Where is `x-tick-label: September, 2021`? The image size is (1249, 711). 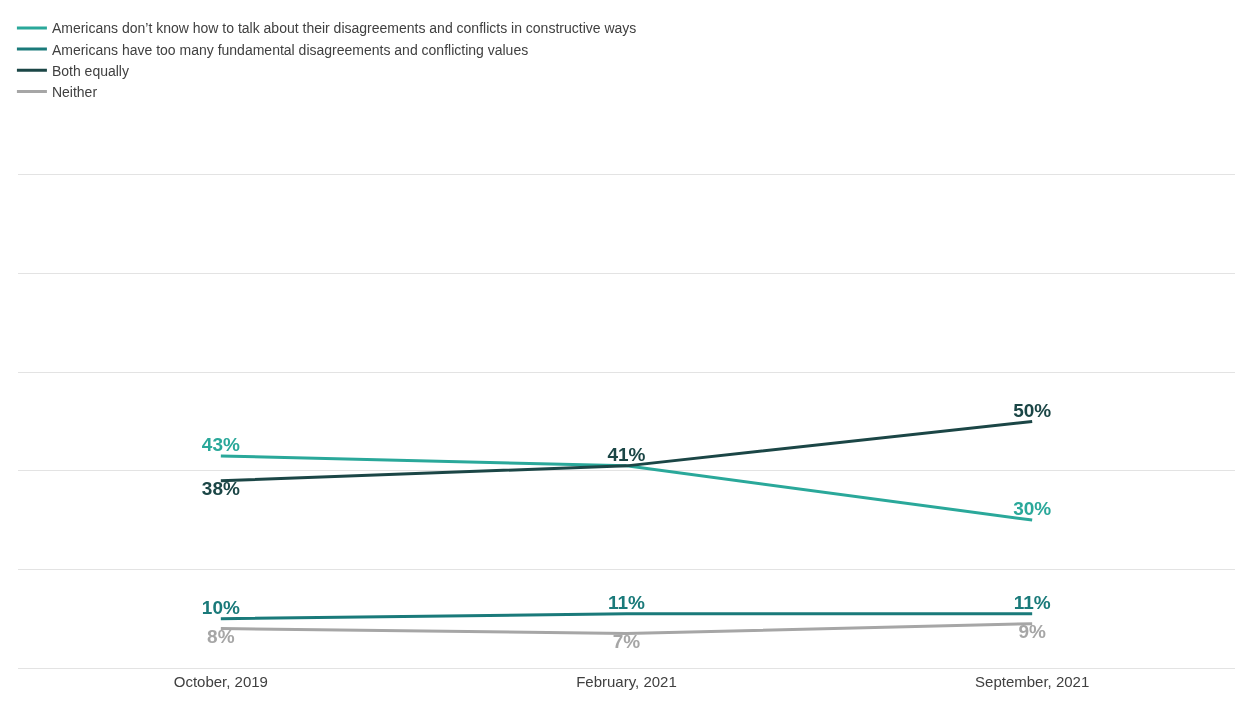 x-tick-label: September, 2021 is located at coordinates (1032, 681).